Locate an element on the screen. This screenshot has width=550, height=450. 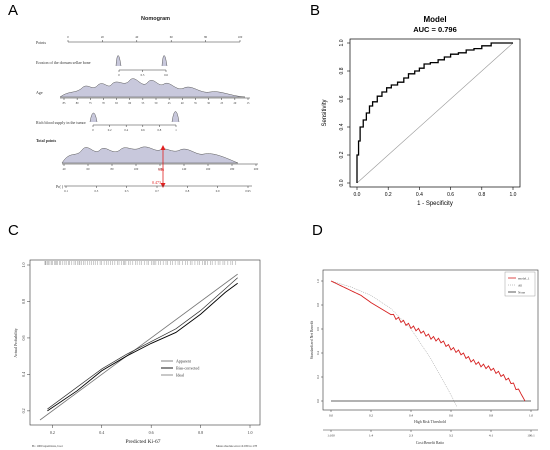
dca-ytick-label: 0.4 is located at coordinates (318, 353).